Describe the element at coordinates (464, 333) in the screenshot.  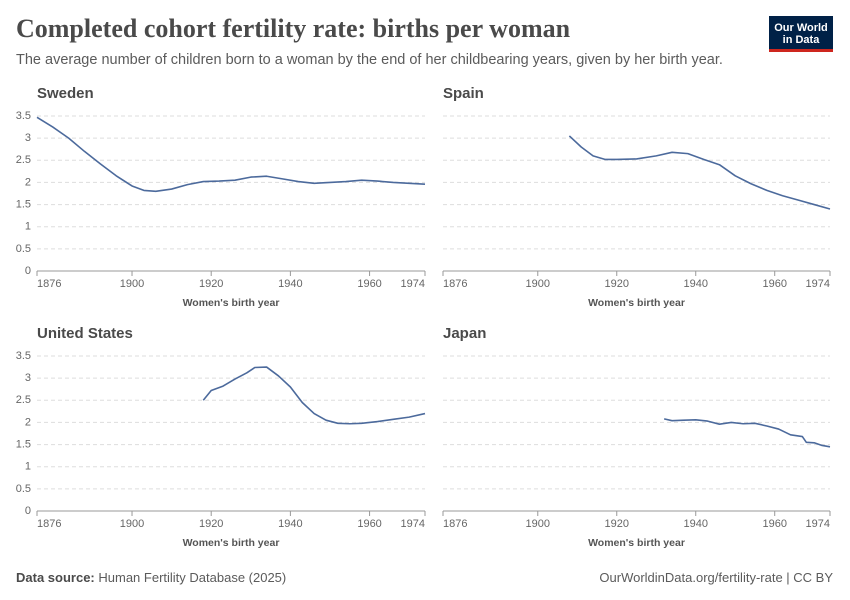
I see `panel-title: Japan` at that location.